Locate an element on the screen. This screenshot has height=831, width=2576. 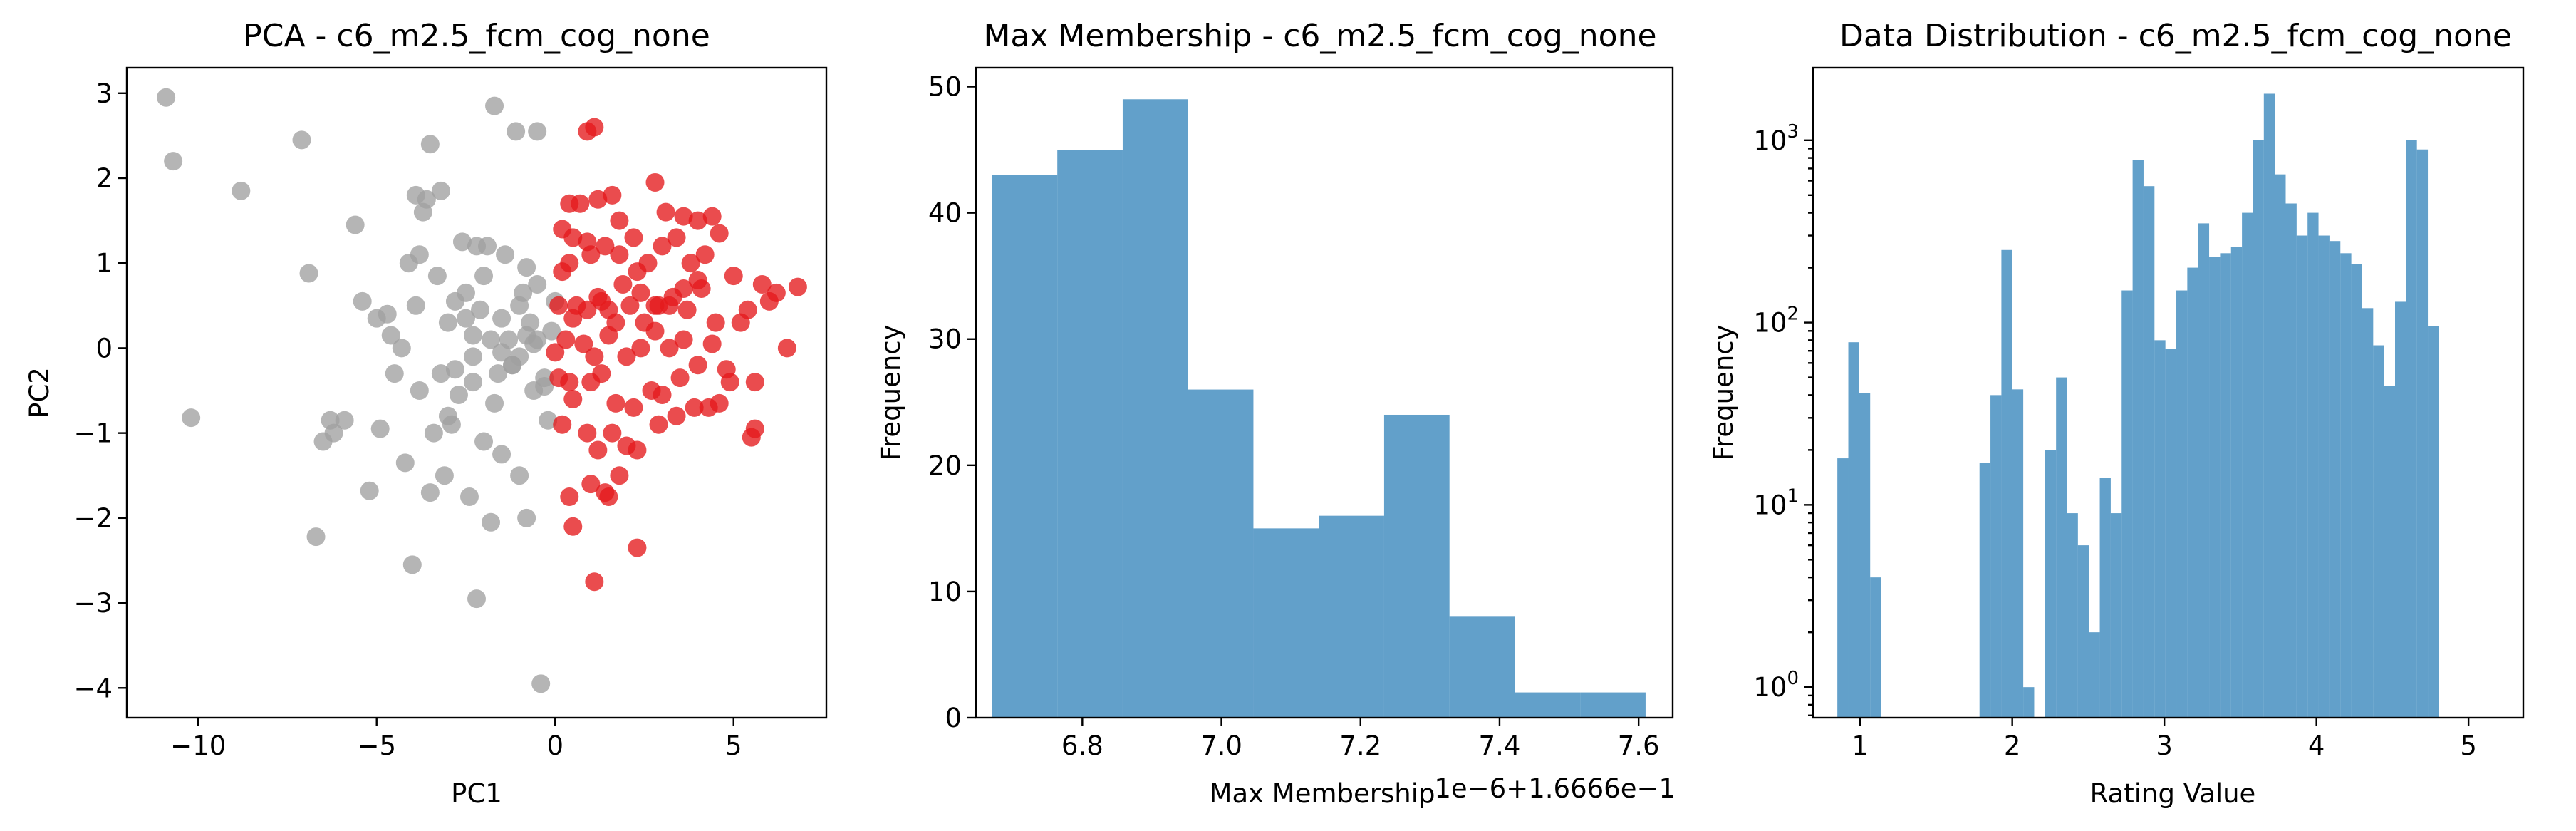
pca-y-tick-label: −3 is located at coordinates (93, 604).